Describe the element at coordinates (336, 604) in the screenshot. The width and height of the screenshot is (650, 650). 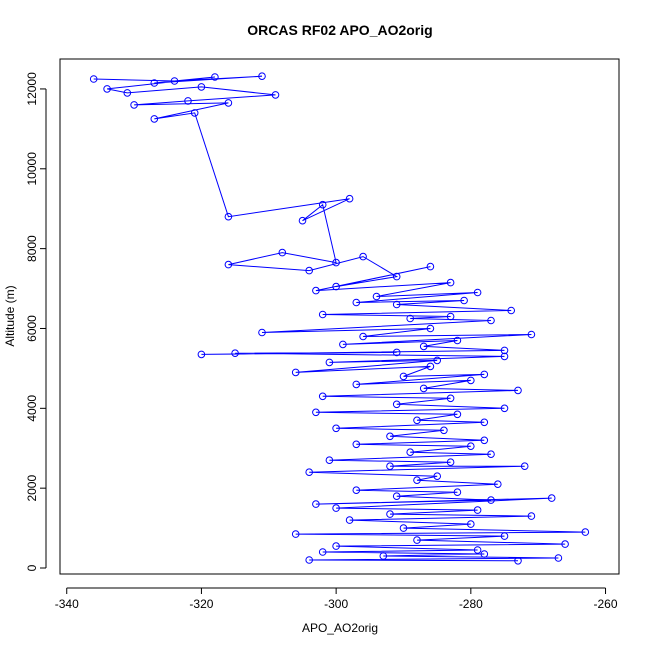
I see `x-tick-label: -300` at that location.